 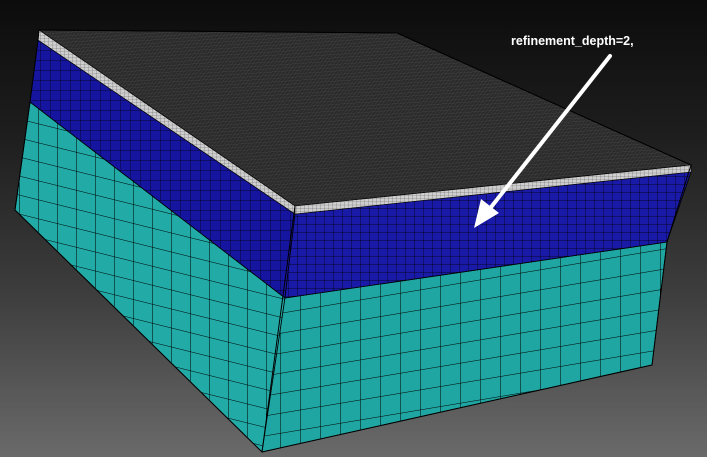 I want to click on mesh-right-fine-layer, so click(x=493, y=189).